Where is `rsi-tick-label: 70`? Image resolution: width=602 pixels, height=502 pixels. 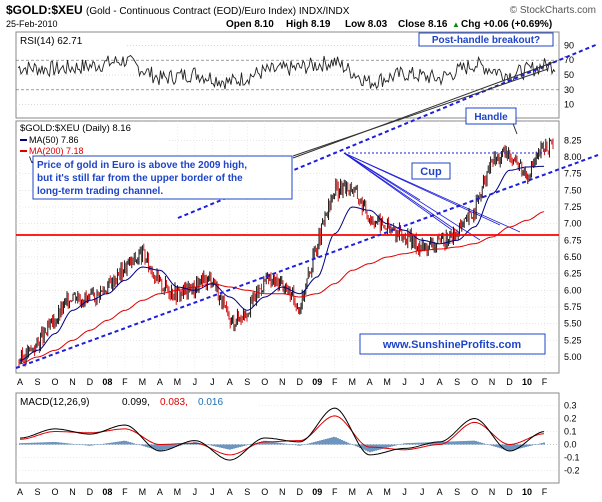
rsi-tick-label: 70 is located at coordinates (569, 60).